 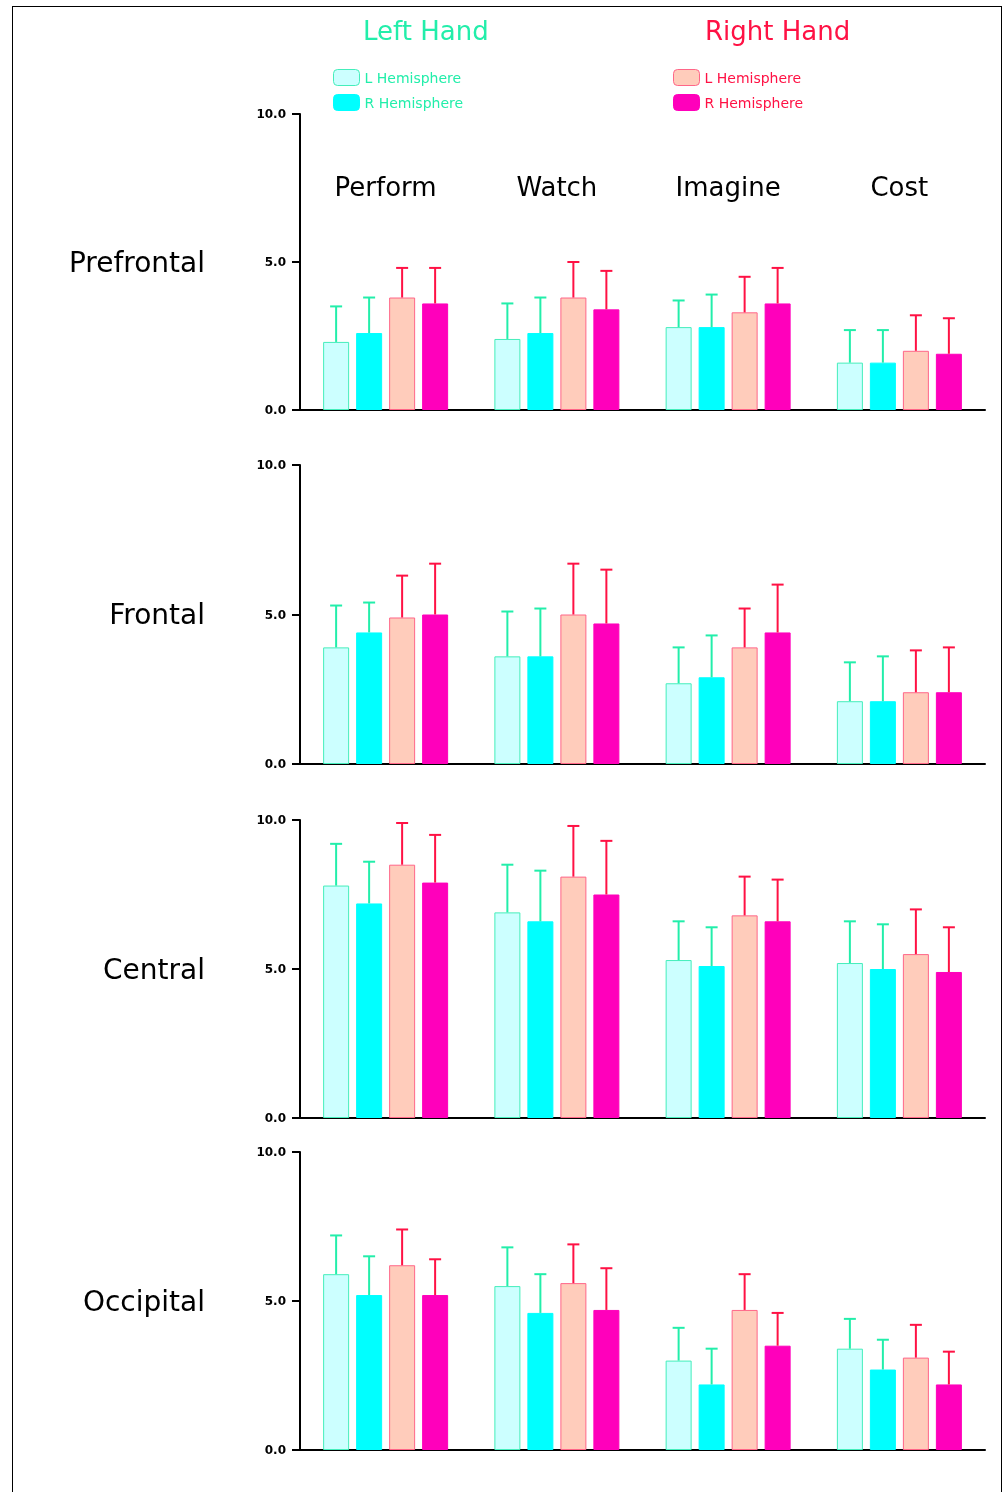 I want to click on x-tick-label: Watch, so click(x=557, y=187).